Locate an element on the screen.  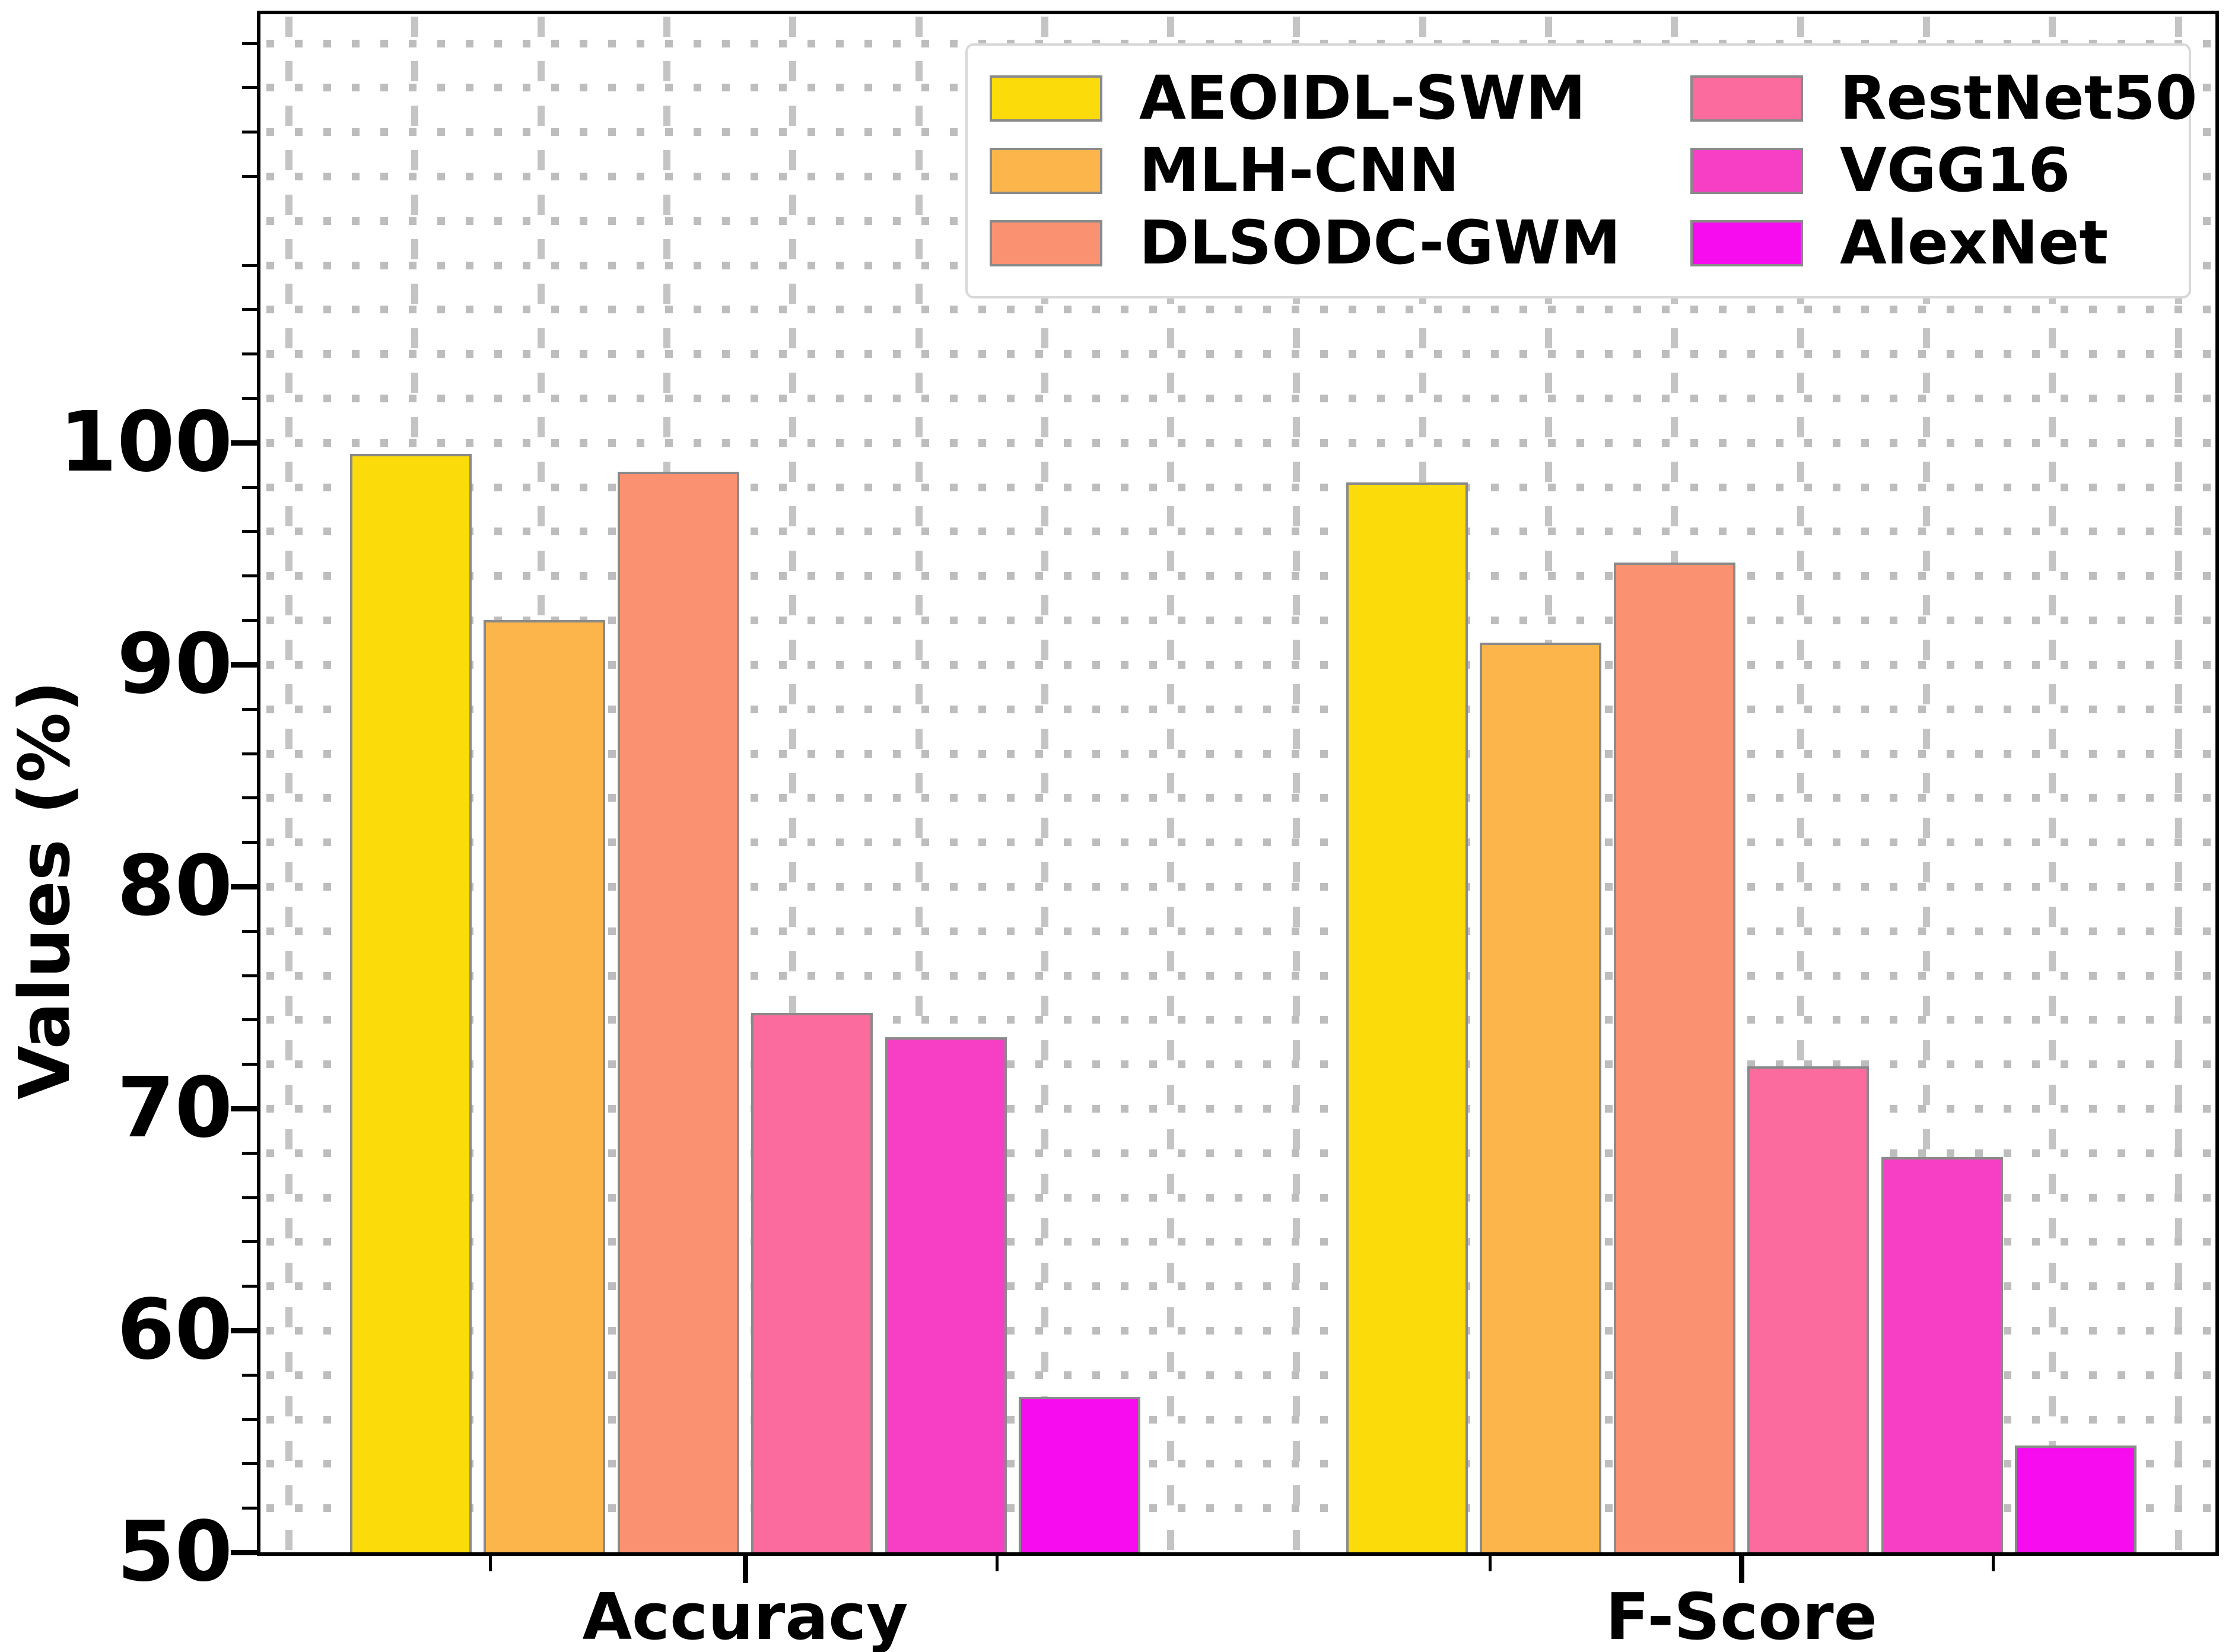
bar-dlsodc-gwm-accuracy is located at coordinates (678, 1011).